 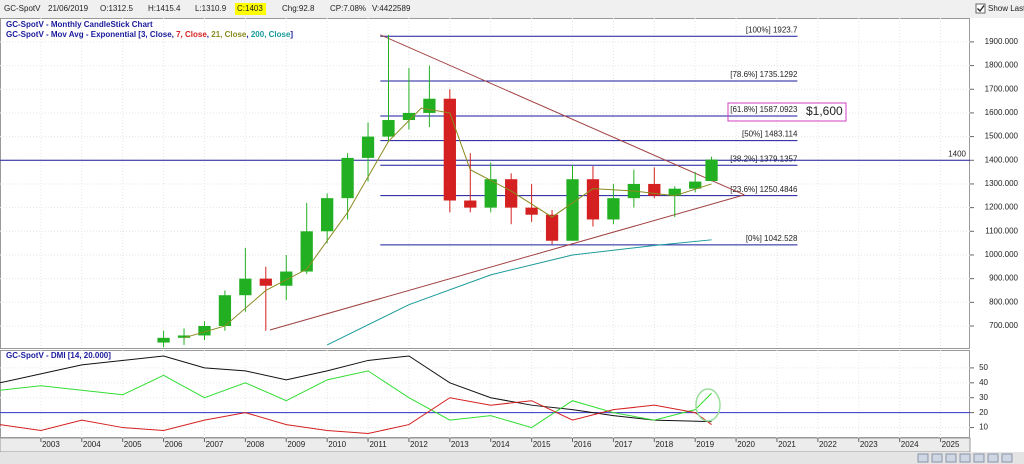 I want to click on y-tick-label: 1900.000, so click(x=1002, y=41).